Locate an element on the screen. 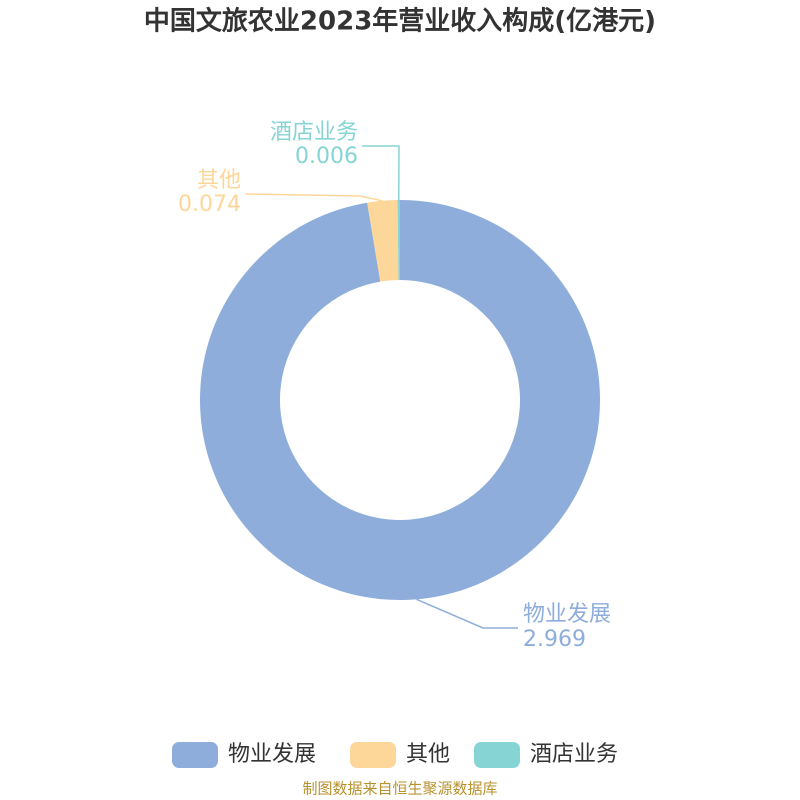  value-label: 0.074 is located at coordinates (209, 204).